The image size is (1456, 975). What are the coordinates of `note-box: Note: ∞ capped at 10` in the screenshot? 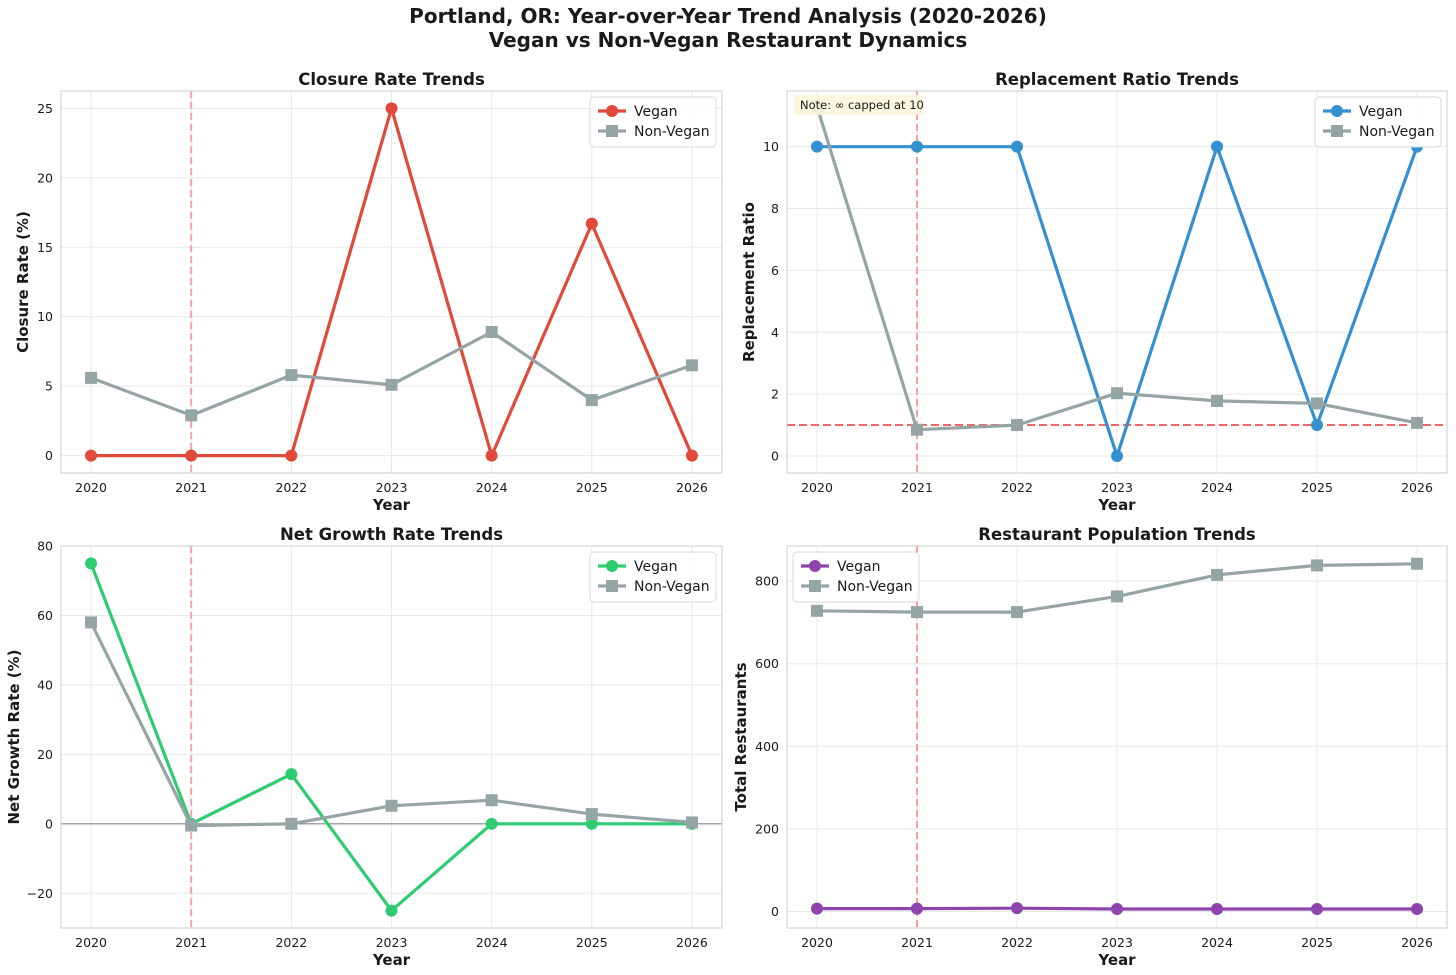 It's located at (859, 105).